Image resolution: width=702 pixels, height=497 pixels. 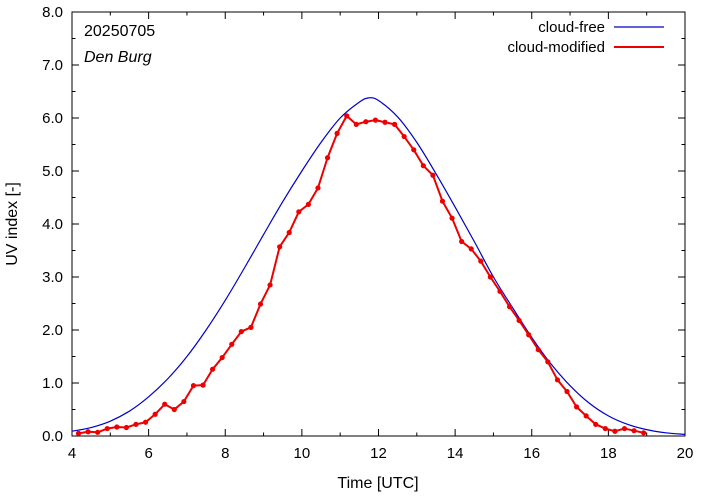 What do you see at coordinates (585, 37) in the screenshot?
I see `legend: cloud-free cloud-modified` at bounding box center [585, 37].